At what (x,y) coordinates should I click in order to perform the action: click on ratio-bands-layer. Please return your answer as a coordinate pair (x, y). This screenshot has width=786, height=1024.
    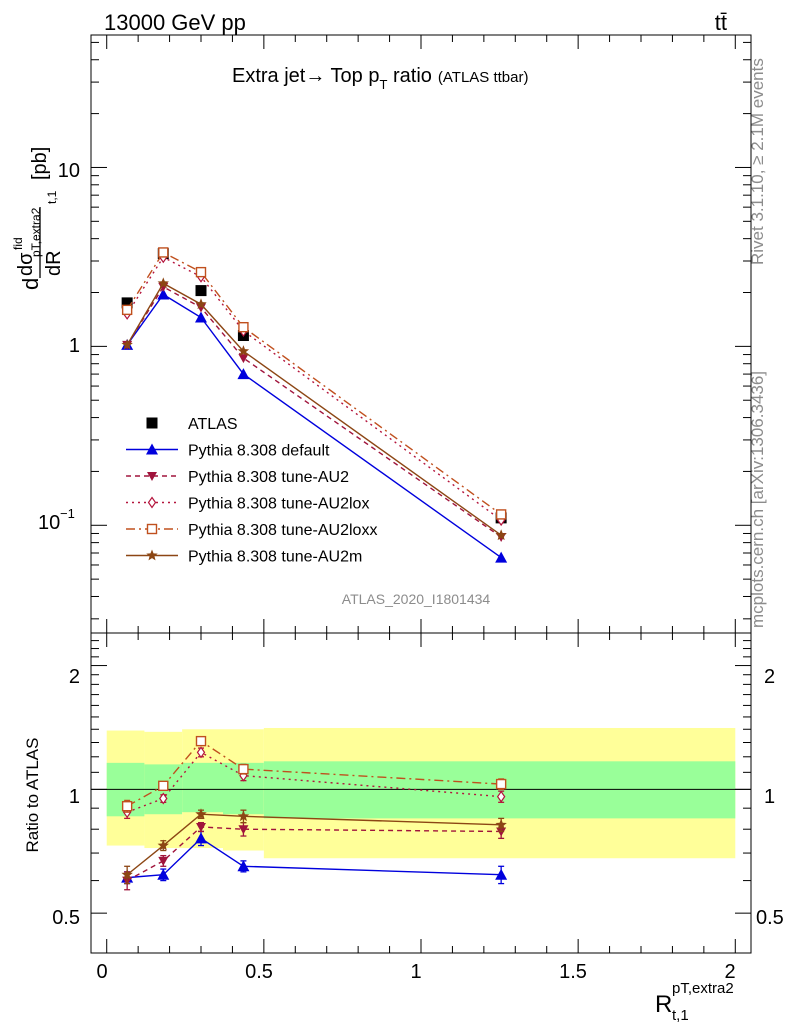
    Looking at the image, I should click on (421, 793).